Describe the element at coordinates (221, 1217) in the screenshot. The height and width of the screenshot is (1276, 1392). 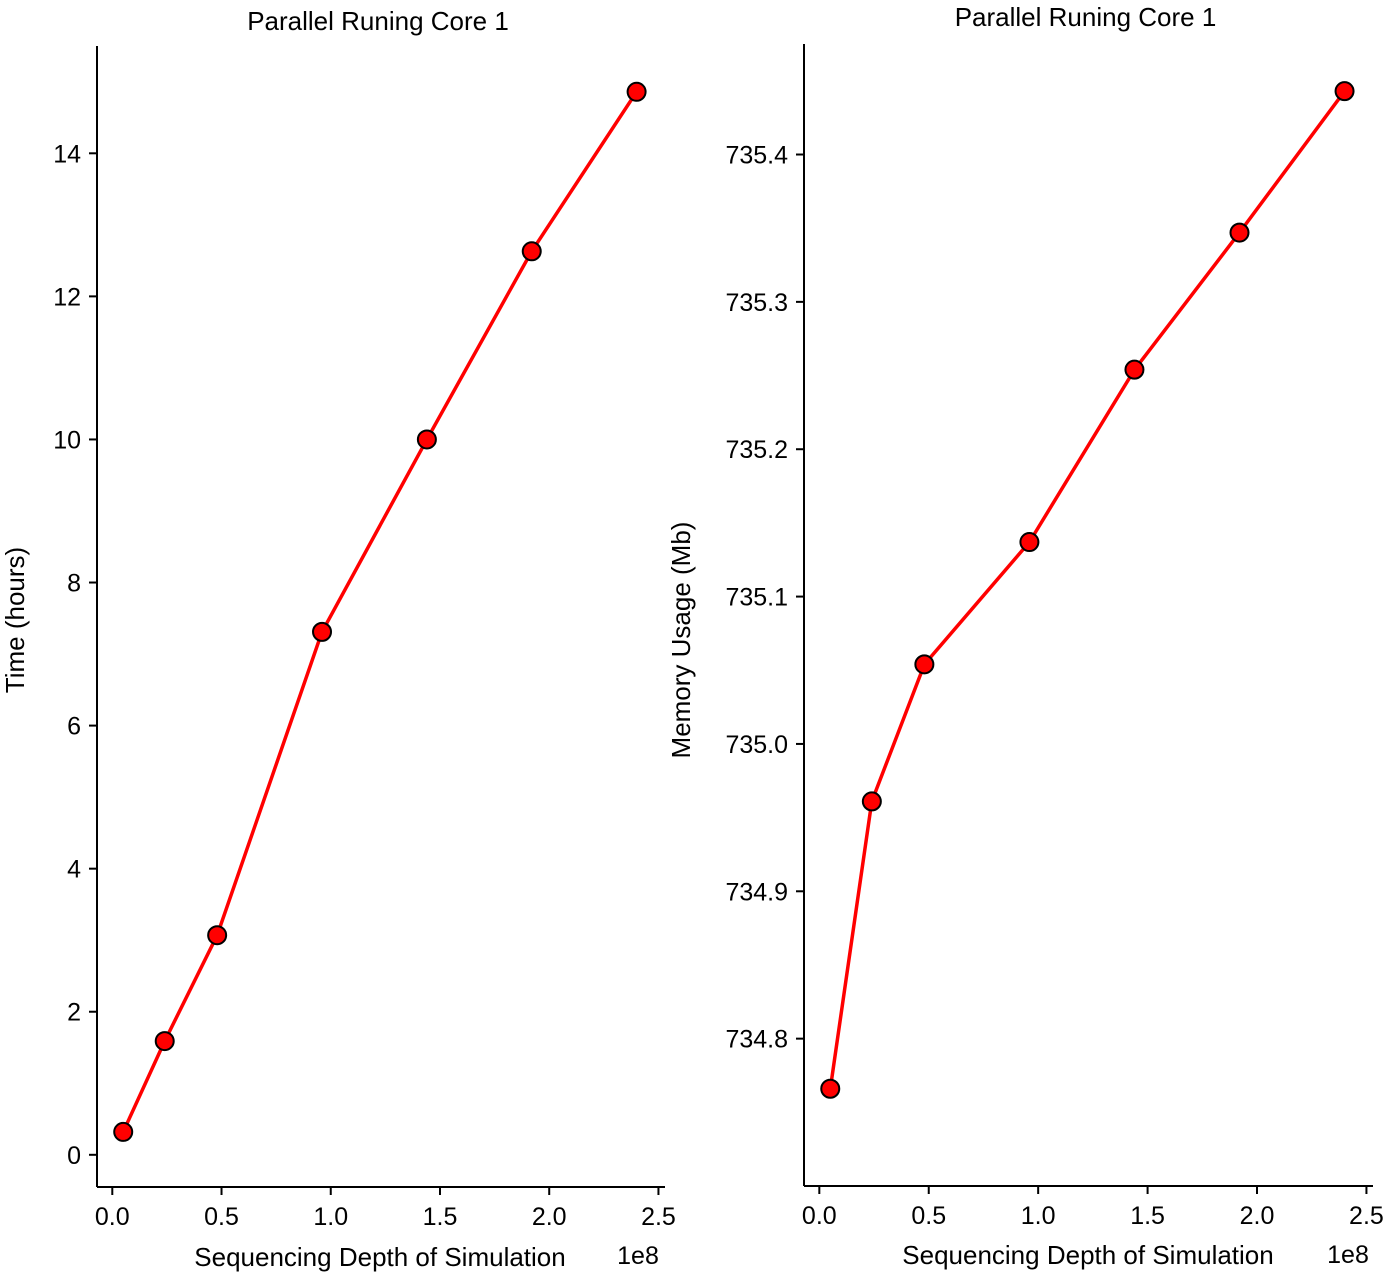
I see `time-x-tick-label: 0.5` at that location.